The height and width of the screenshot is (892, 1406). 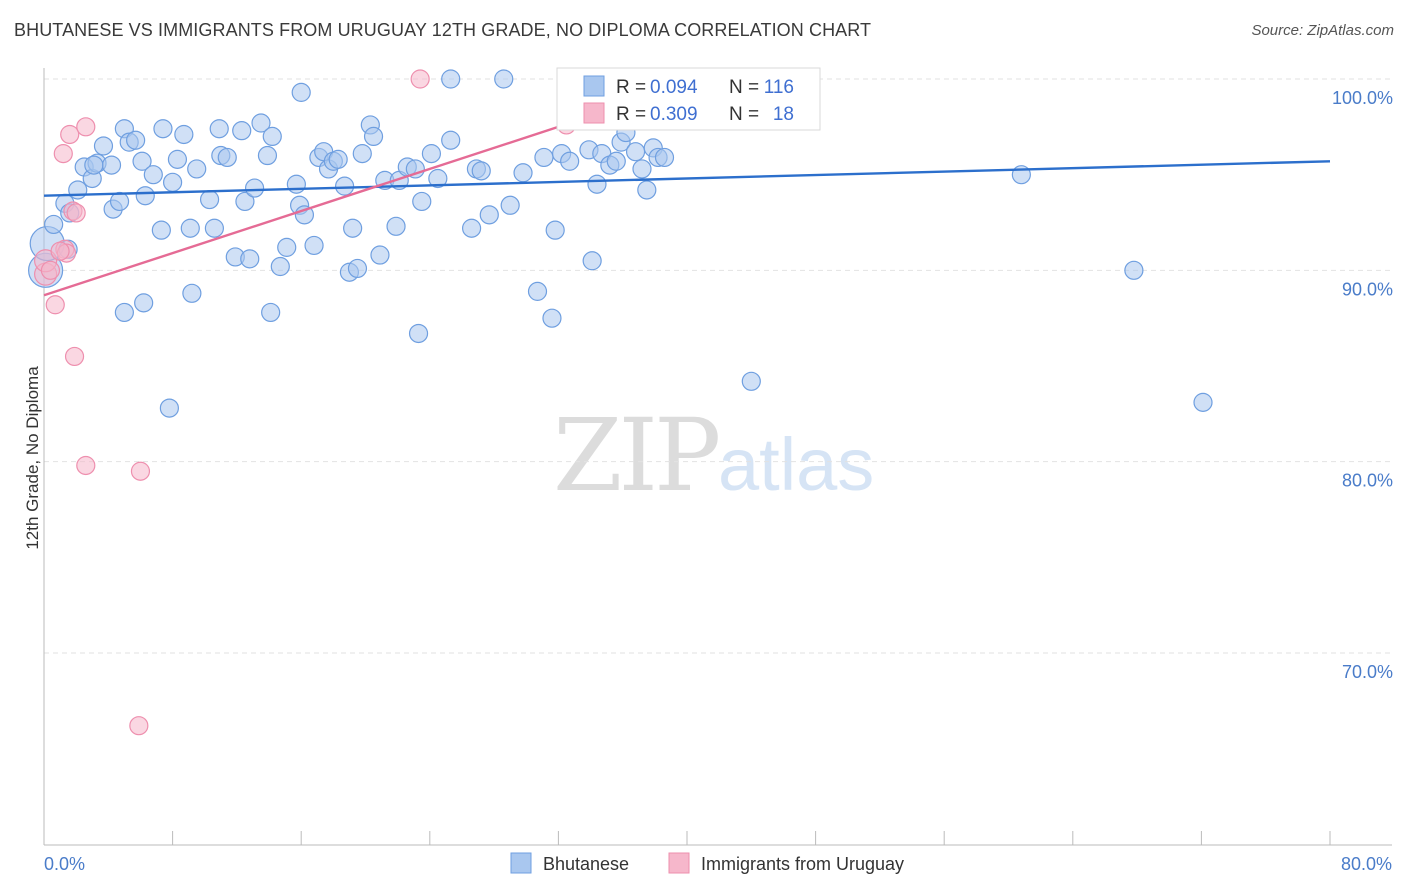 I want to click on stats-blue-n-value: 116, so click(x=779, y=87).